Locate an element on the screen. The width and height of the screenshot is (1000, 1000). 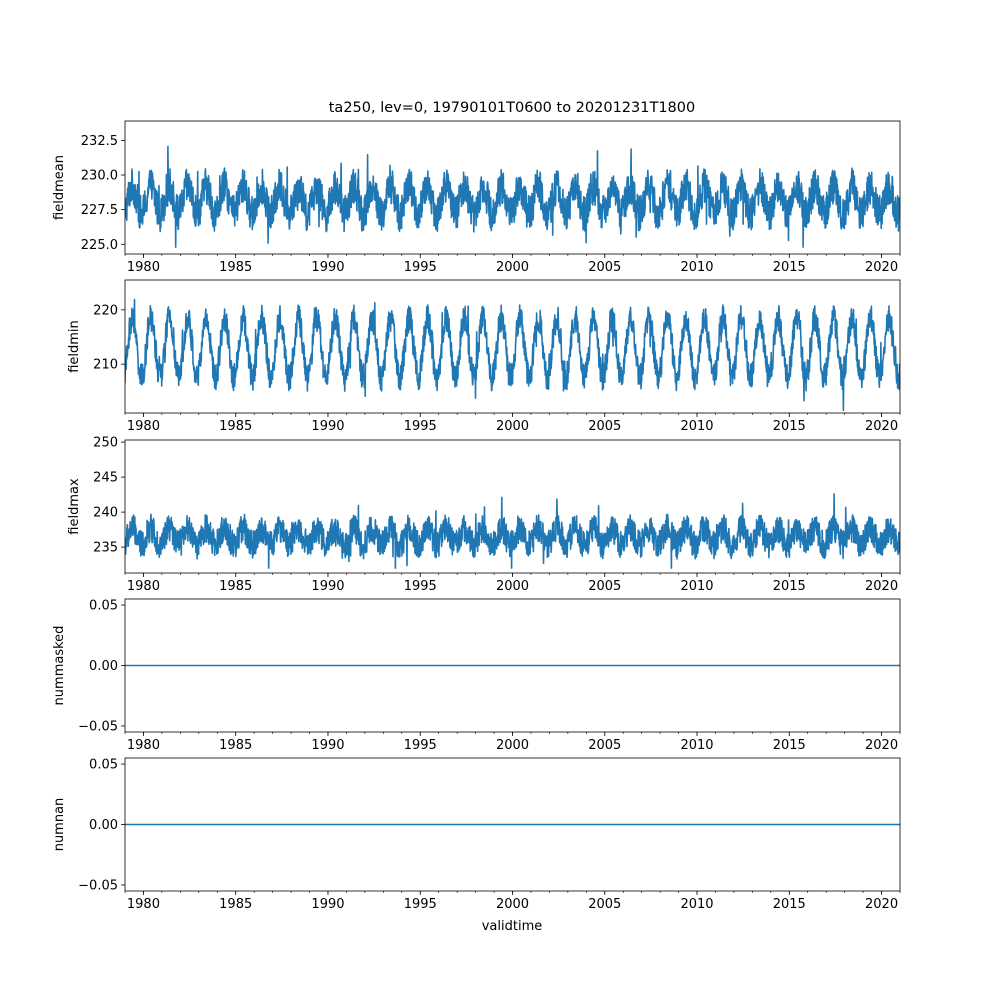
y-tick-label: 220 is located at coordinates (105, 310).